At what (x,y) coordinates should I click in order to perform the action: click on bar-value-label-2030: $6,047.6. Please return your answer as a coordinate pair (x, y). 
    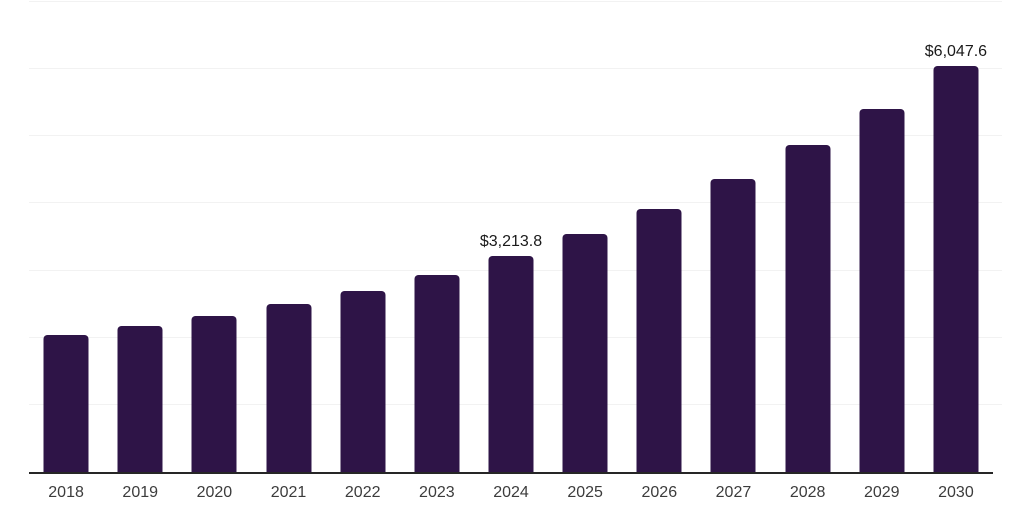
    Looking at the image, I should click on (956, 51).